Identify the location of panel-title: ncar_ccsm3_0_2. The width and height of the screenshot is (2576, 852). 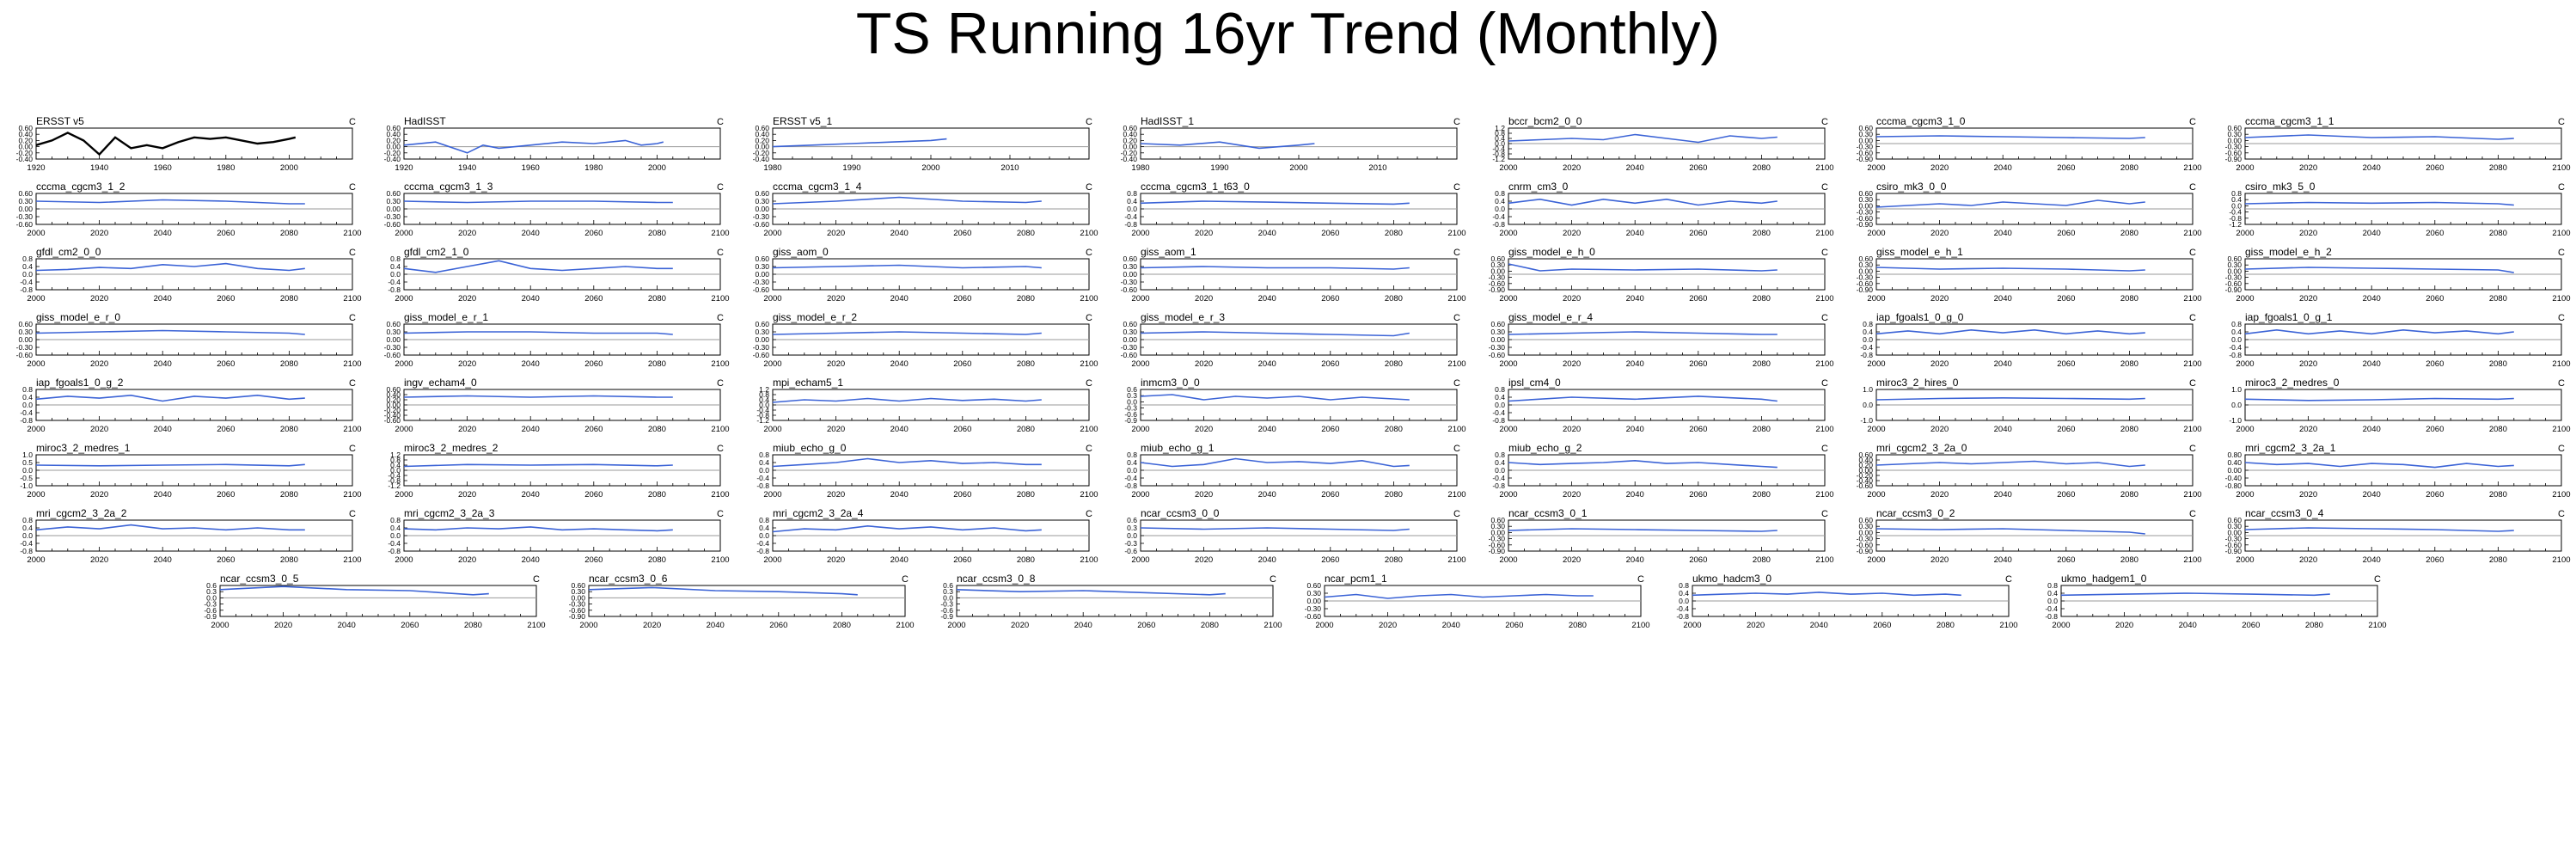
(1915, 513).